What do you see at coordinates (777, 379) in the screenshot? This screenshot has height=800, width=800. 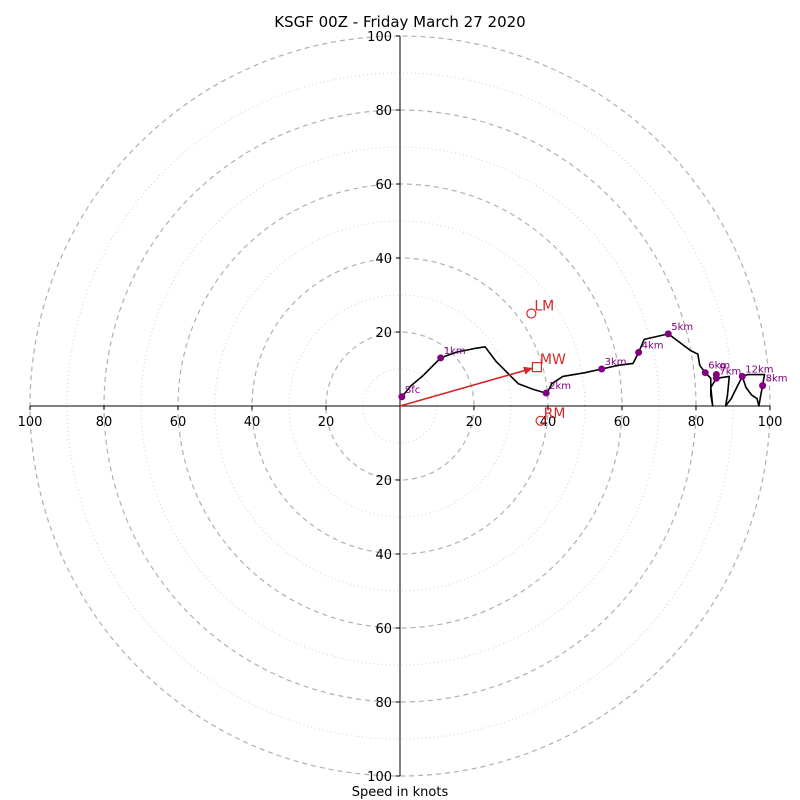 I see `height-label-8km: 8km` at bounding box center [777, 379].